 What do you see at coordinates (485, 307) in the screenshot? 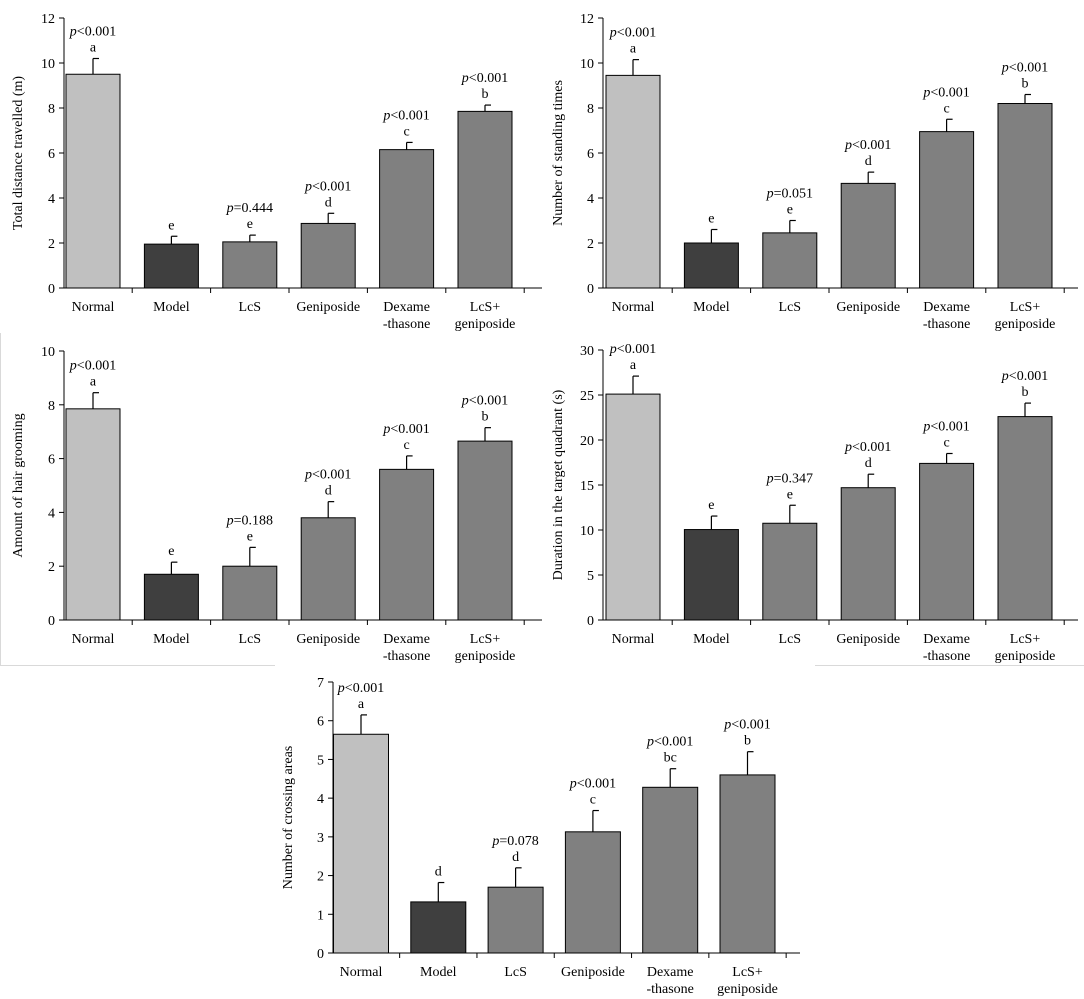
I see `panel-a-category-label-5: LcS+` at bounding box center [485, 307].